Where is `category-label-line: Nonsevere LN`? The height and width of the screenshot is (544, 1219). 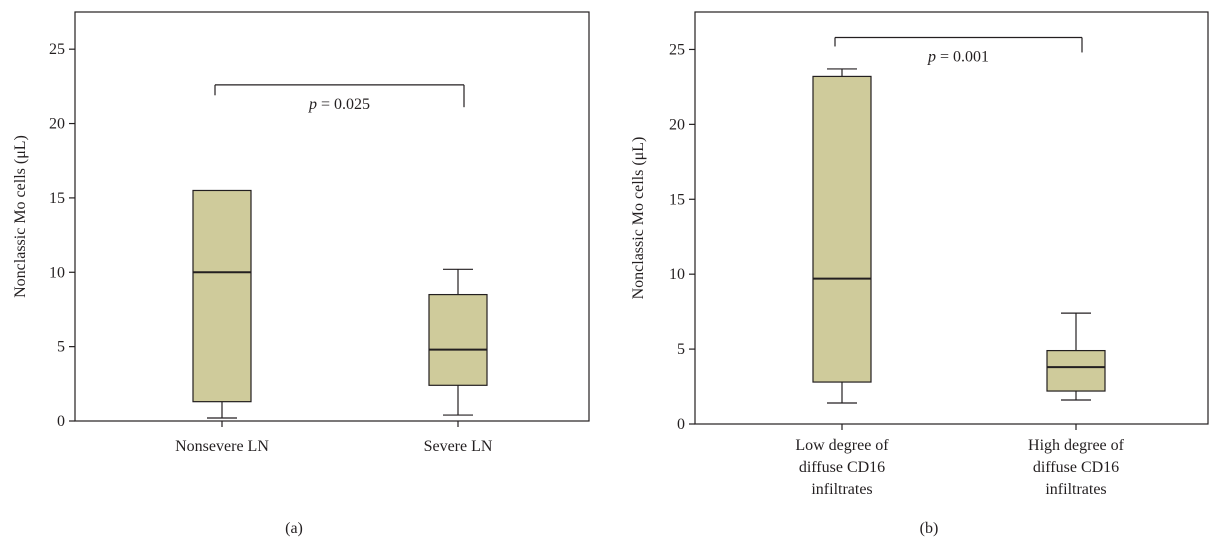
category-label-line: Nonsevere LN is located at coordinates (222, 446).